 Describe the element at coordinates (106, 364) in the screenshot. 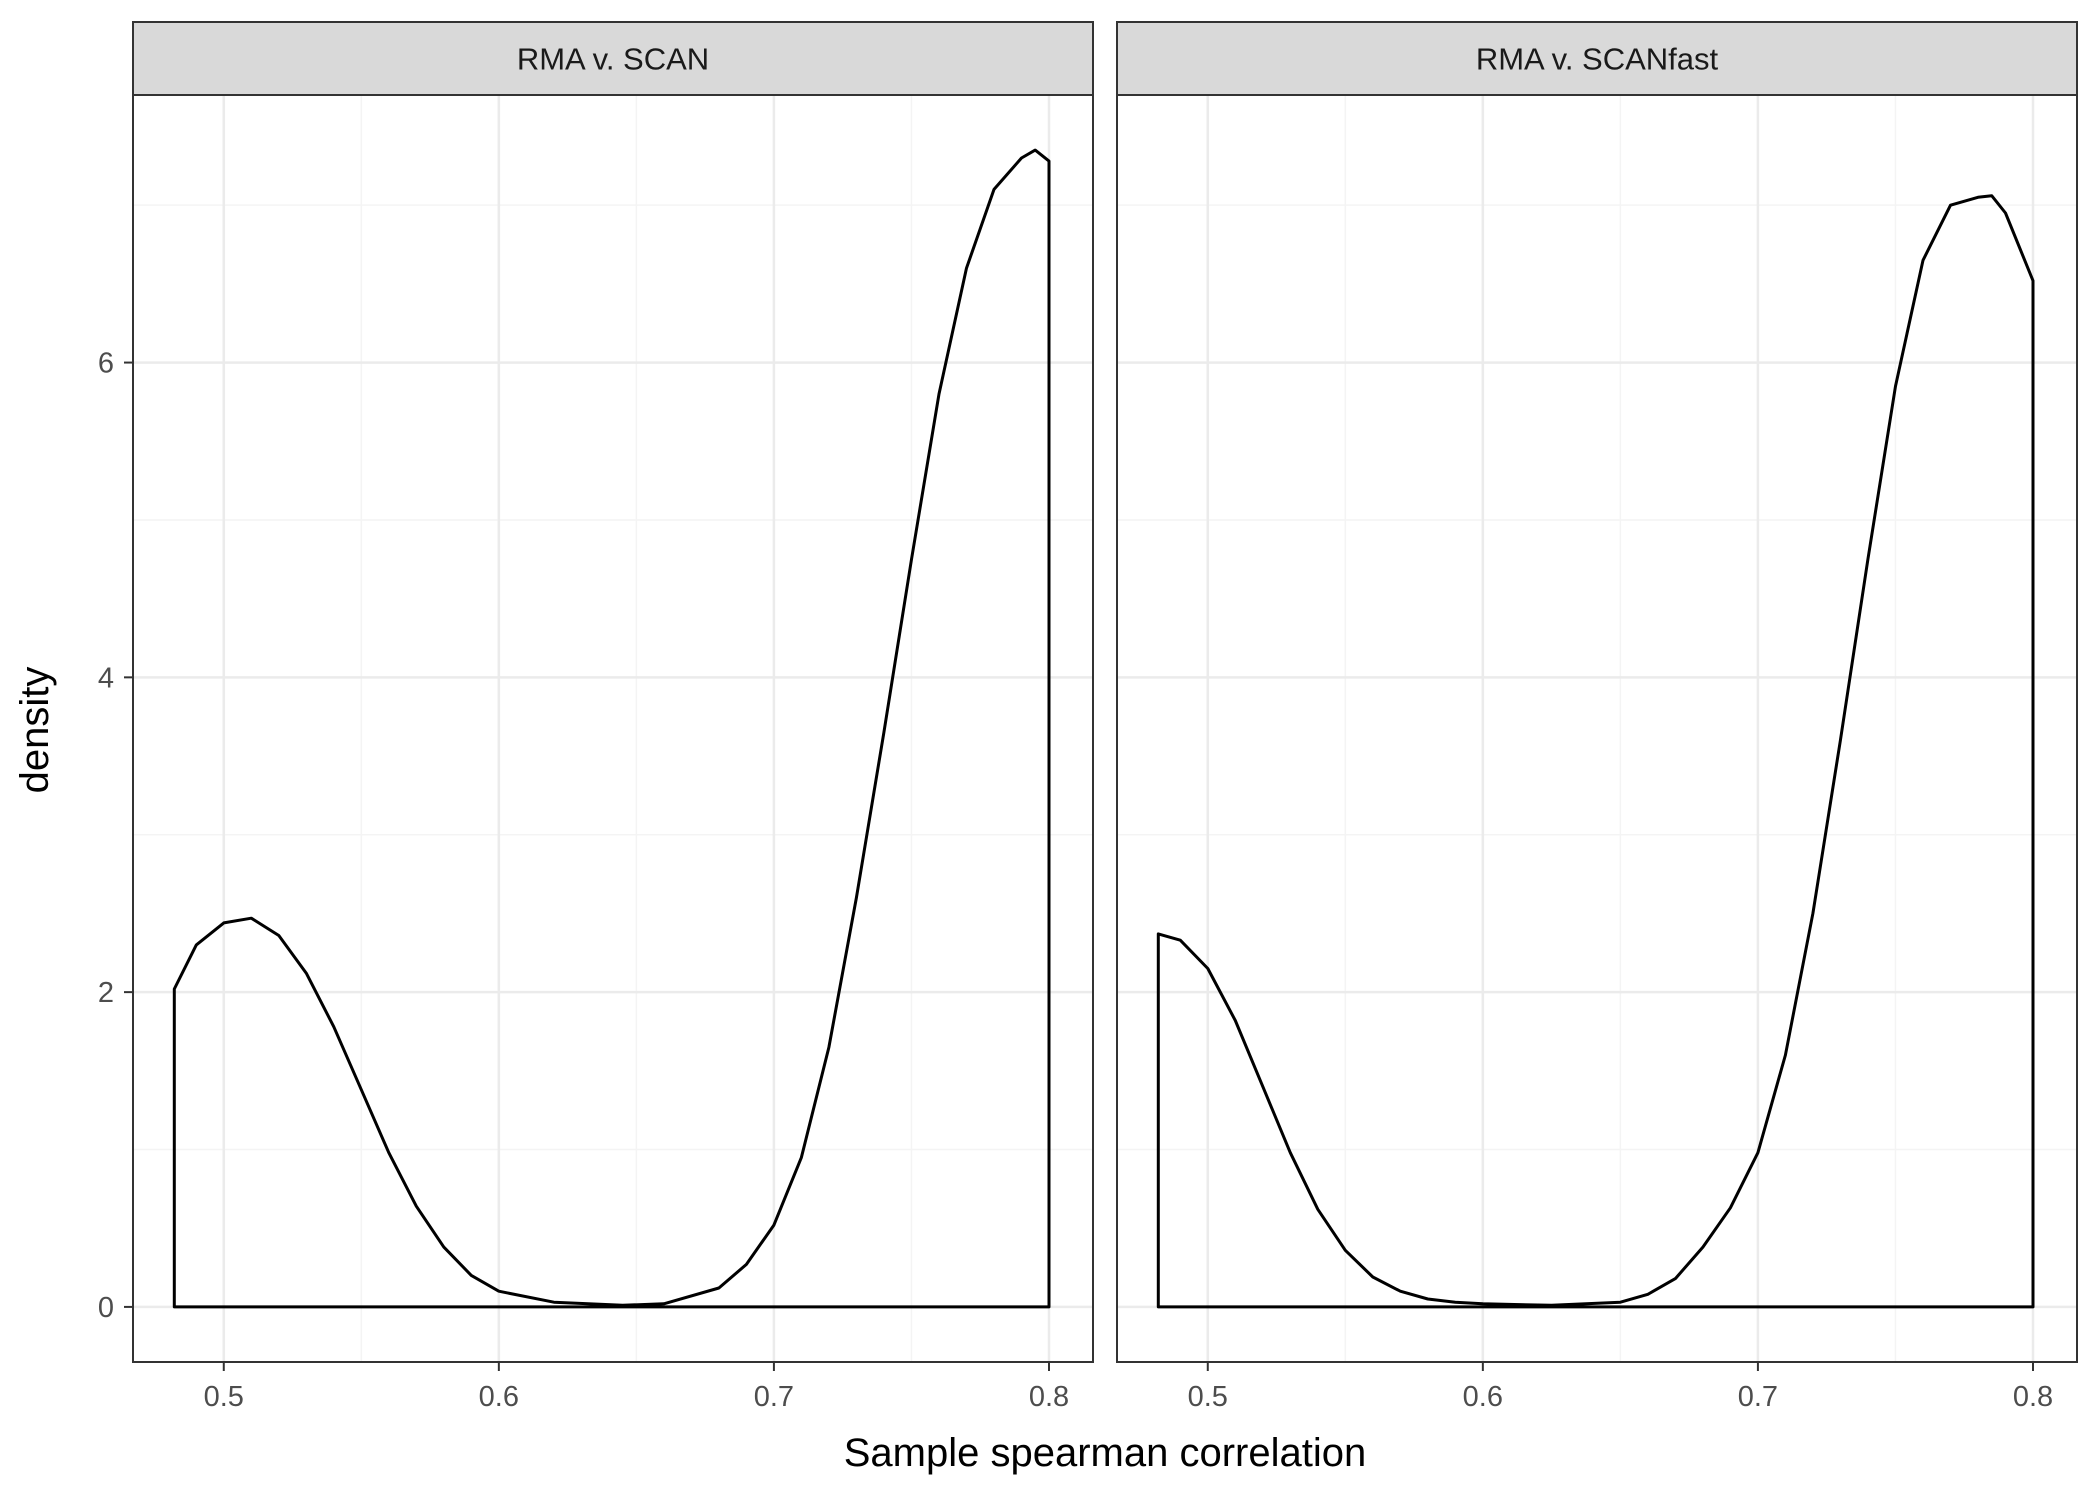

I see `y-tick-label: 6` at that location.